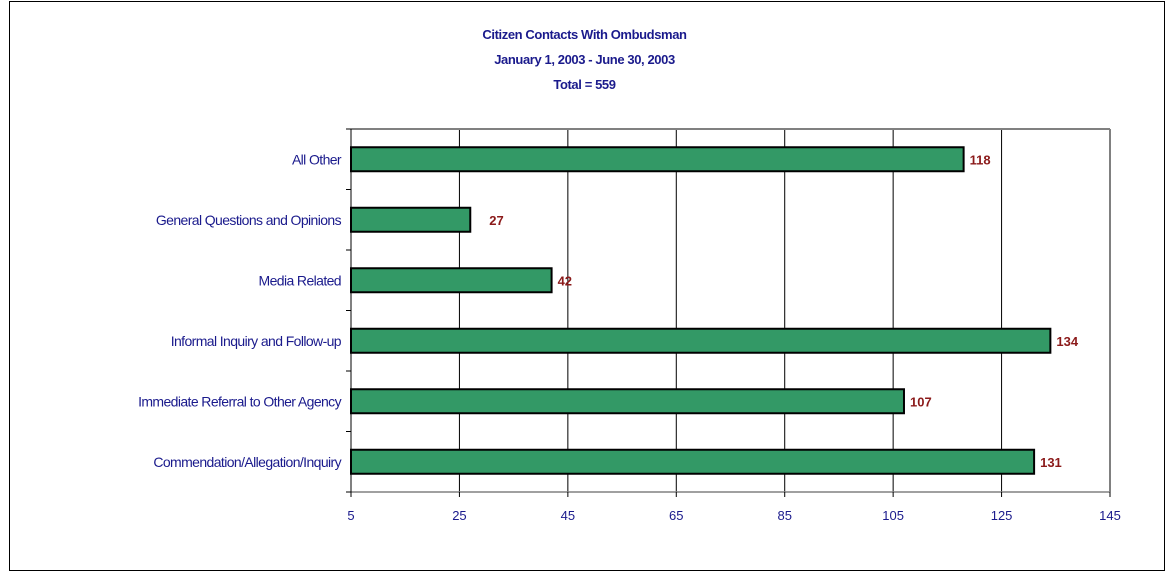  I want to click on chart-total: Total = 559, so click(584, 84).